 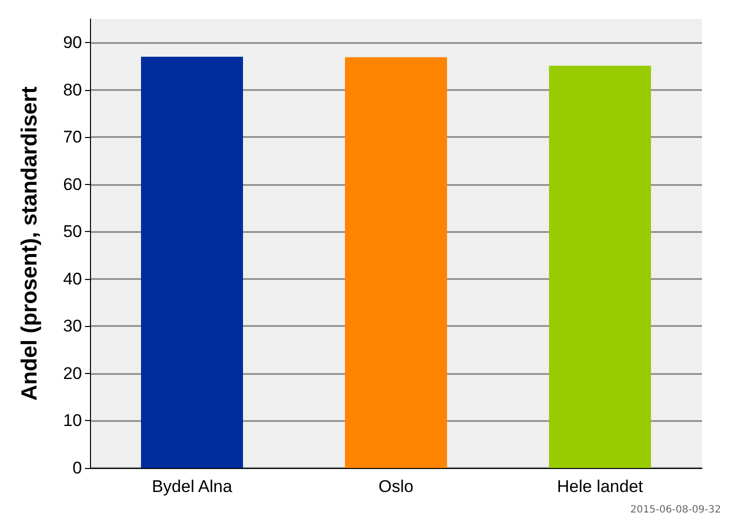 What do you see at coordinates (72, 326) in the screenshot?
I see `y-tick-label: 30` at bounding box center [72, 326].